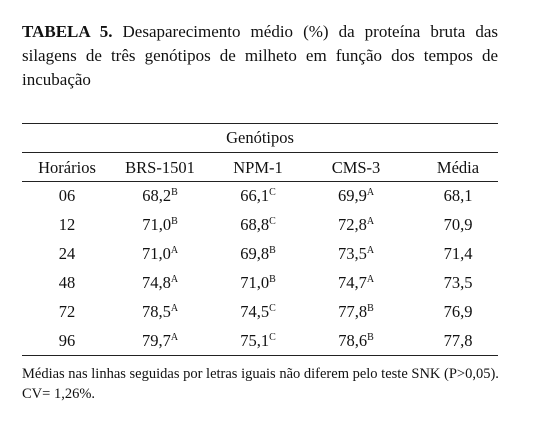 The width and height of the screenshot is (533, 428). What do you see at coordinates (458, 253) in the screenshot?
I see `table-cell: 71,4` at bounding box center [458, 253].